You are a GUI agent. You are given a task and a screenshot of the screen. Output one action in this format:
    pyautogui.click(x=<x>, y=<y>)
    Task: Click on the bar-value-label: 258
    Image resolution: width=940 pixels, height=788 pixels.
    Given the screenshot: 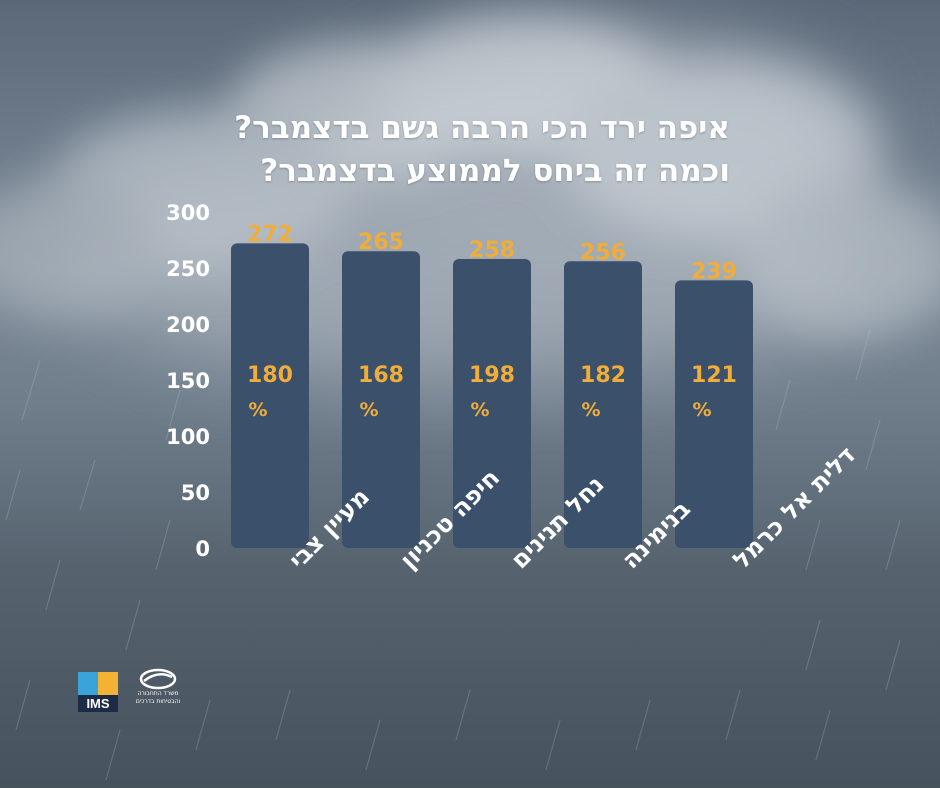 What is the action you would take?
    pyautogui.click(x=492, y=250)
    